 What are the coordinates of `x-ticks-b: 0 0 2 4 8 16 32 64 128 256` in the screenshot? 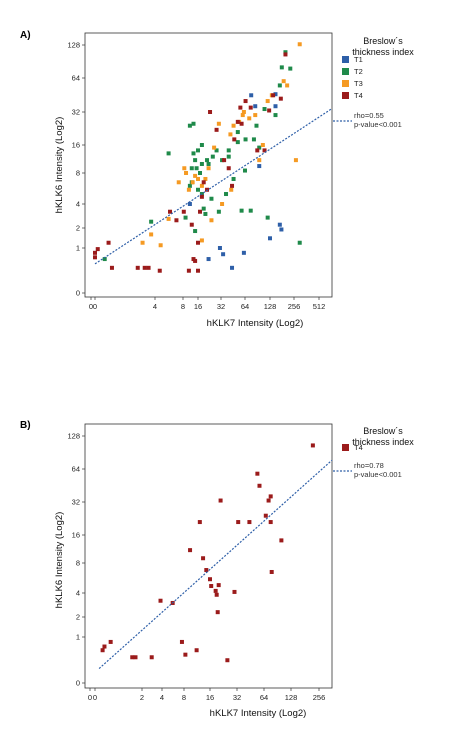 It's located at (206, 695).